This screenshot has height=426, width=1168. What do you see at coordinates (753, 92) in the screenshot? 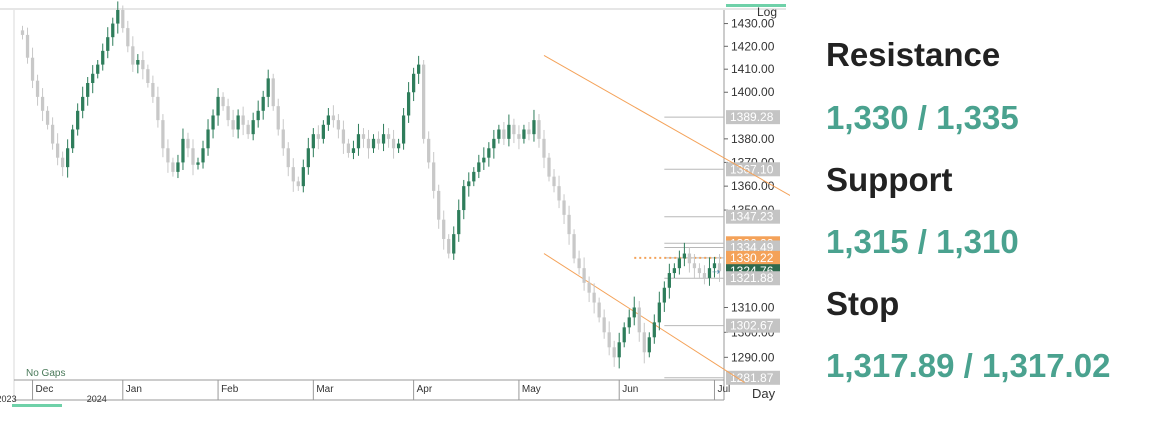
I see `y-tick-label: 1400.00` at bounding box center [753, 92].